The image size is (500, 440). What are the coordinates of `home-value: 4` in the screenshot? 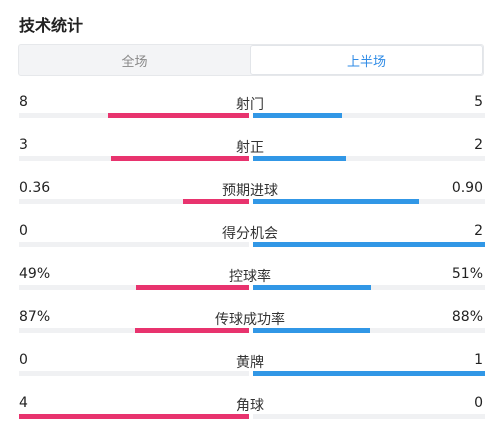 It's located at (23, 403).